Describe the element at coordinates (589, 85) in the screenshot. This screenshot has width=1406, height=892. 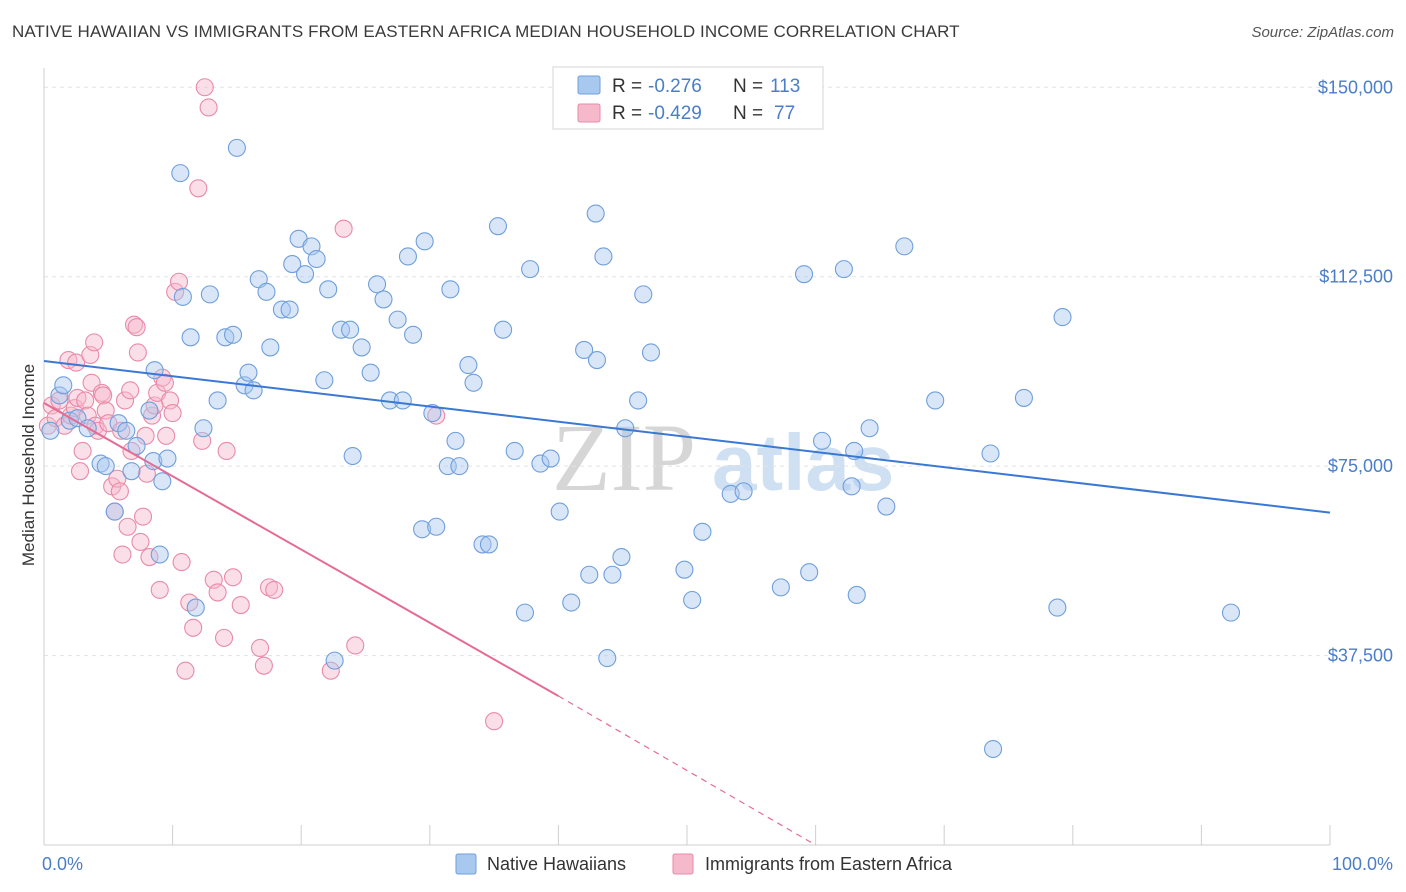
I see `legend-swatch-blue` at that location.